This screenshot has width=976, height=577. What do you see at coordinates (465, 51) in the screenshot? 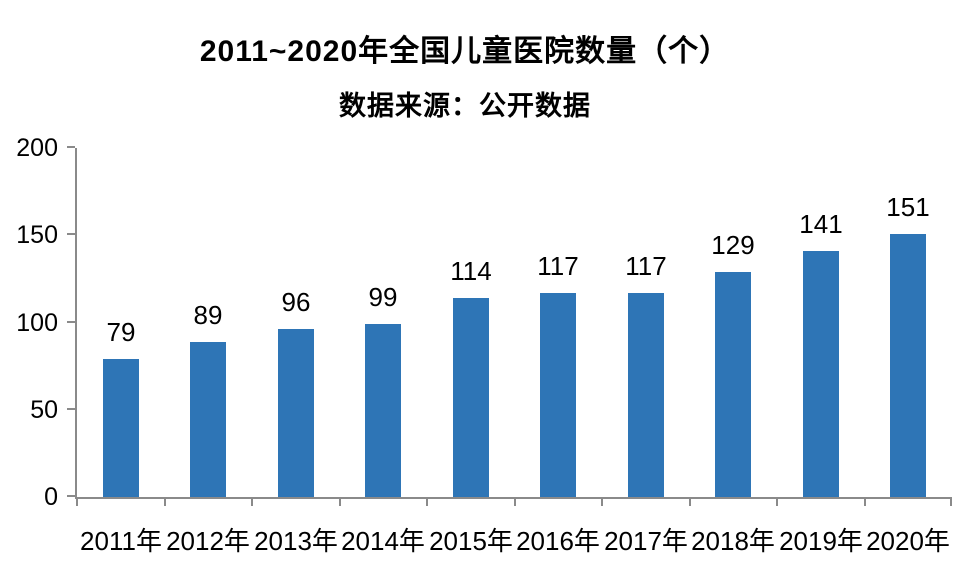
I see `chart-title: 2011~2020年全国儿童医院数量（个）` at bounding box center [465, 51].